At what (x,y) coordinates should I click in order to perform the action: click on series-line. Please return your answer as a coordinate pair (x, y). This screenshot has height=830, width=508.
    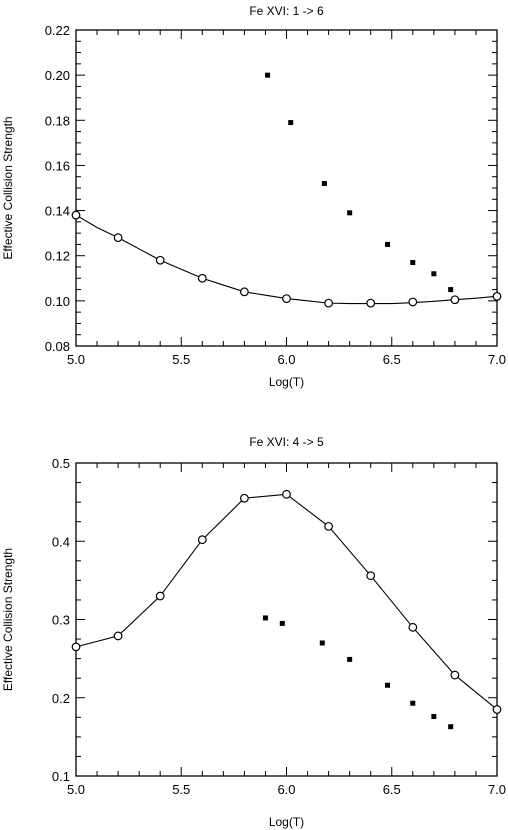
    Looking at the image, I should click on (286, 259).